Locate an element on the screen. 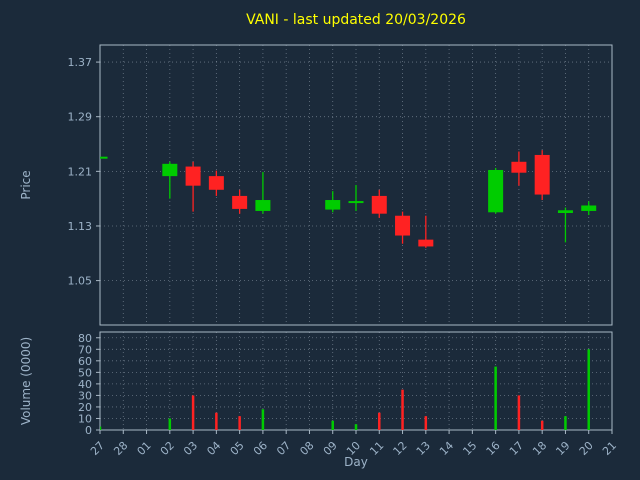 This screenshot has height=480, width=640. x-tick-label: 15 is located at coordinates (469, 448).